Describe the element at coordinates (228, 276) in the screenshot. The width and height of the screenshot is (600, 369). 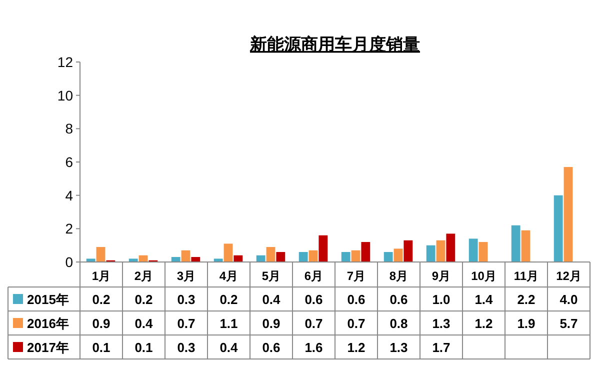
I see `x-tick-label: 4月` at that location.